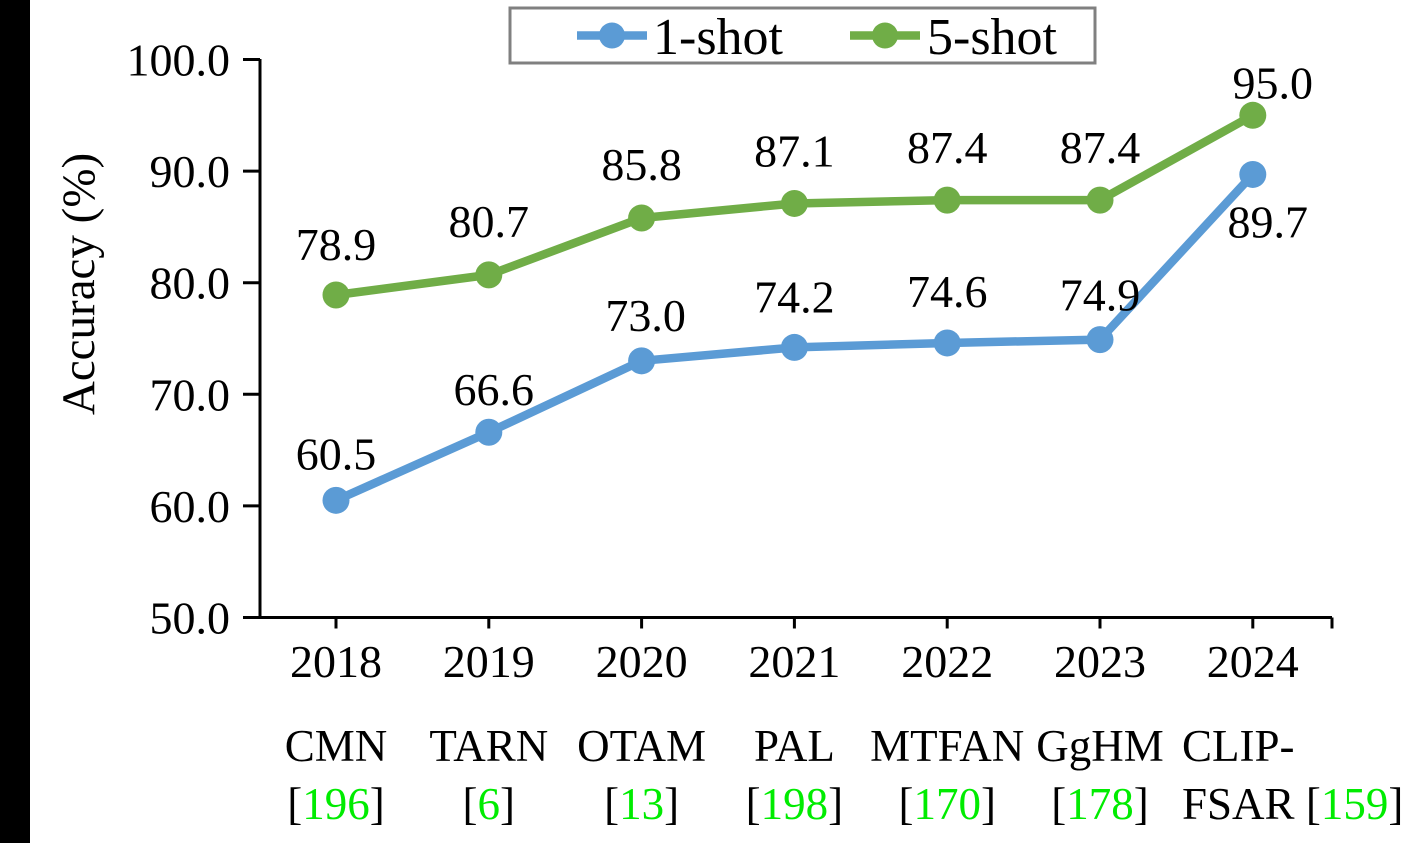  I want to click on method-citation: [6], so click(489, 804).